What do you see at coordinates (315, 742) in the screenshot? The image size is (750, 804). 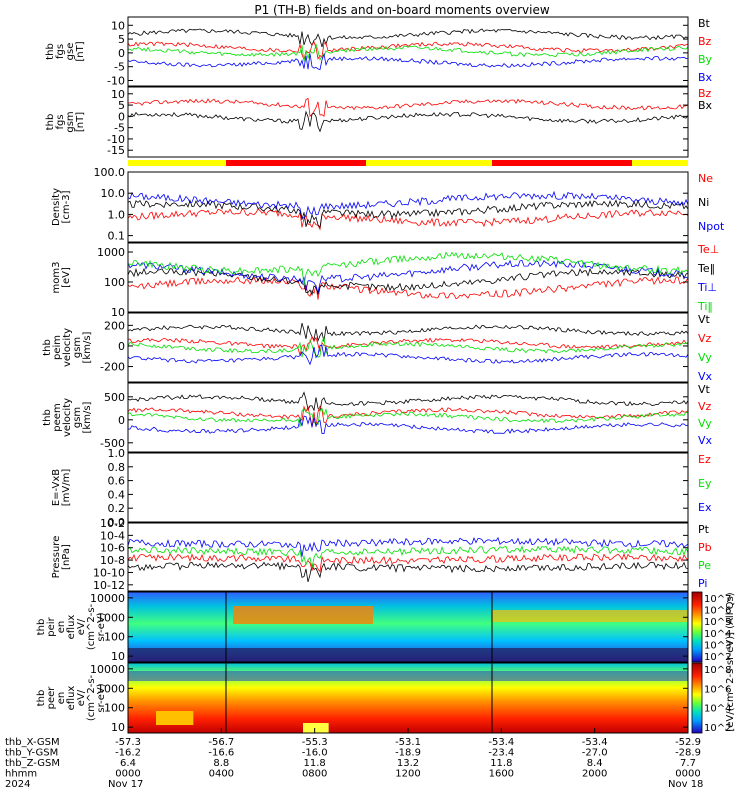 I see `x-axis-value: -55.3` at bounding box center [315, 742].